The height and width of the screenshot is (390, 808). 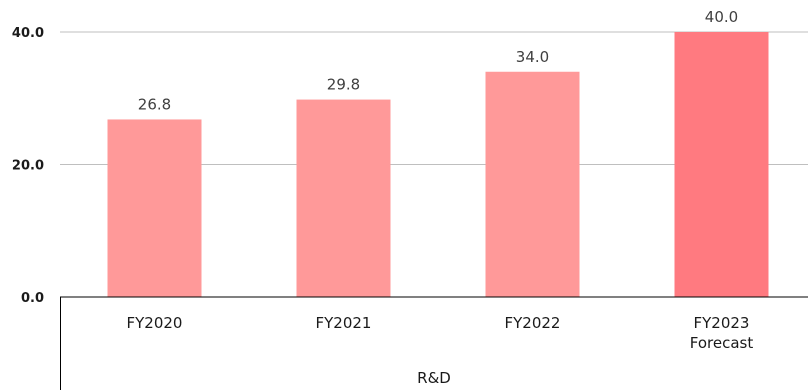 I want to click on category-label-1-line-0: FY2021, so click(x=344, y=323).